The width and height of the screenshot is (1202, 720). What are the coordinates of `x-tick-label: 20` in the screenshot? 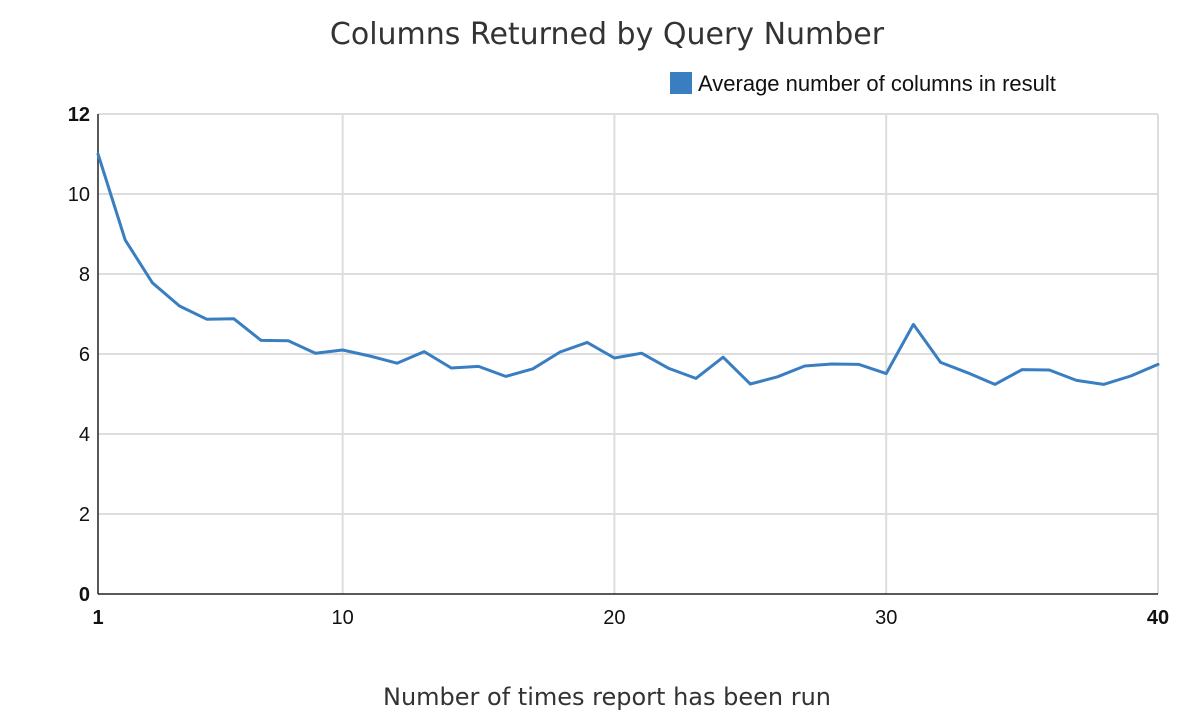 It's located at (614, 618).